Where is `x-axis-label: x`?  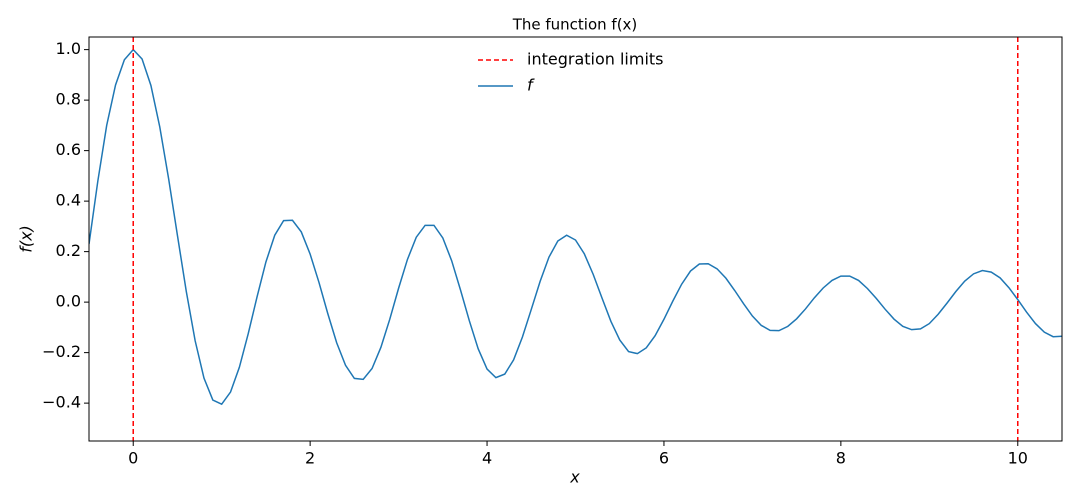 x-axis-label: x is located at coordinates (574, 477).